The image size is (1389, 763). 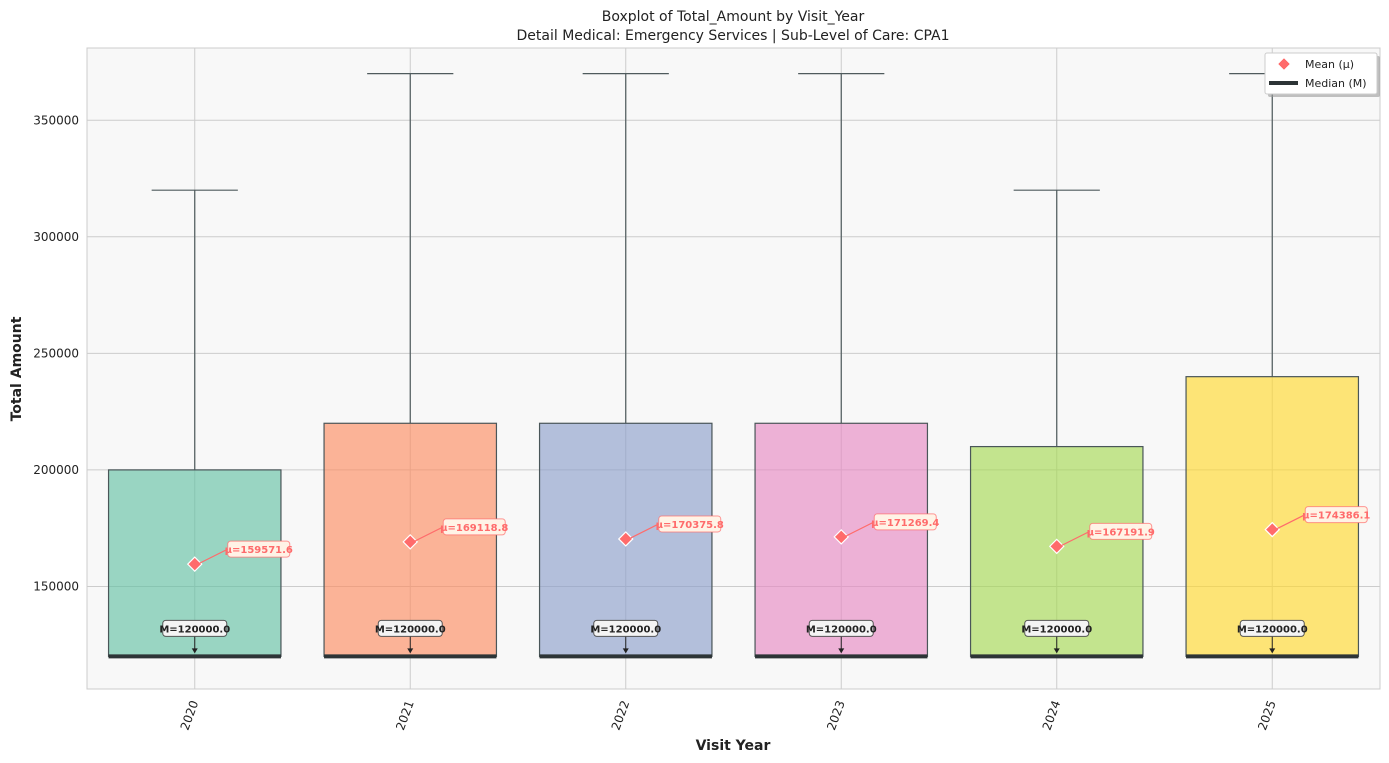 What do you see at coordinates (200, 424) in the screenshot?
I see `box-group: M=120000.0 μ=159571.6` at bounding box center [200, 424].